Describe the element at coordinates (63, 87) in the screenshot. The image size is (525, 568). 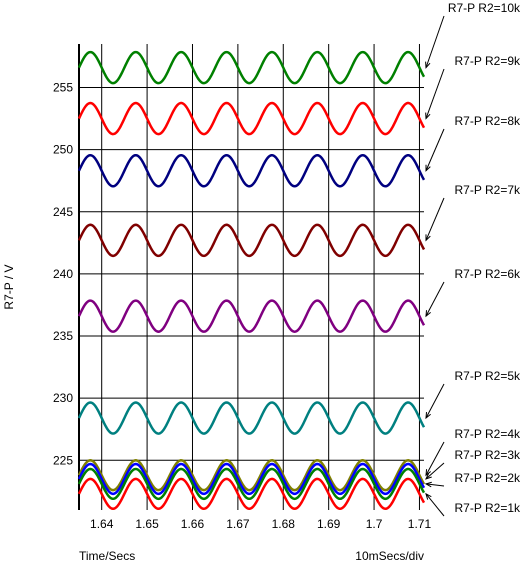
I see `y-tick-label: 255` at that location.